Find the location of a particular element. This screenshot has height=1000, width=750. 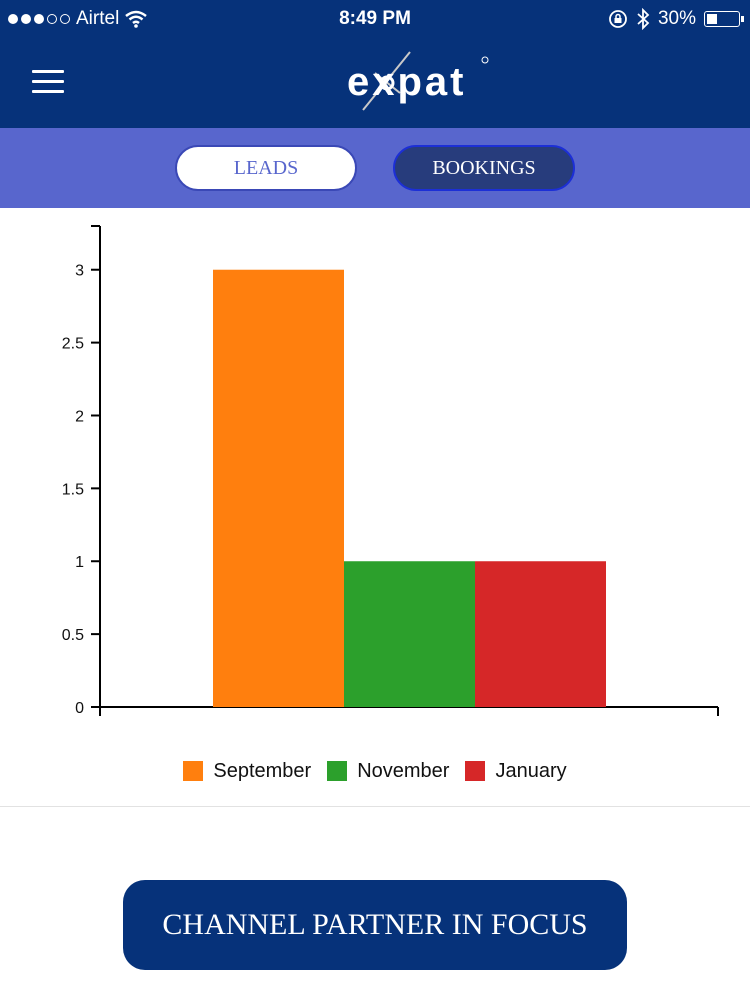

legend-item-january: January is located at coordinates (516, 771).